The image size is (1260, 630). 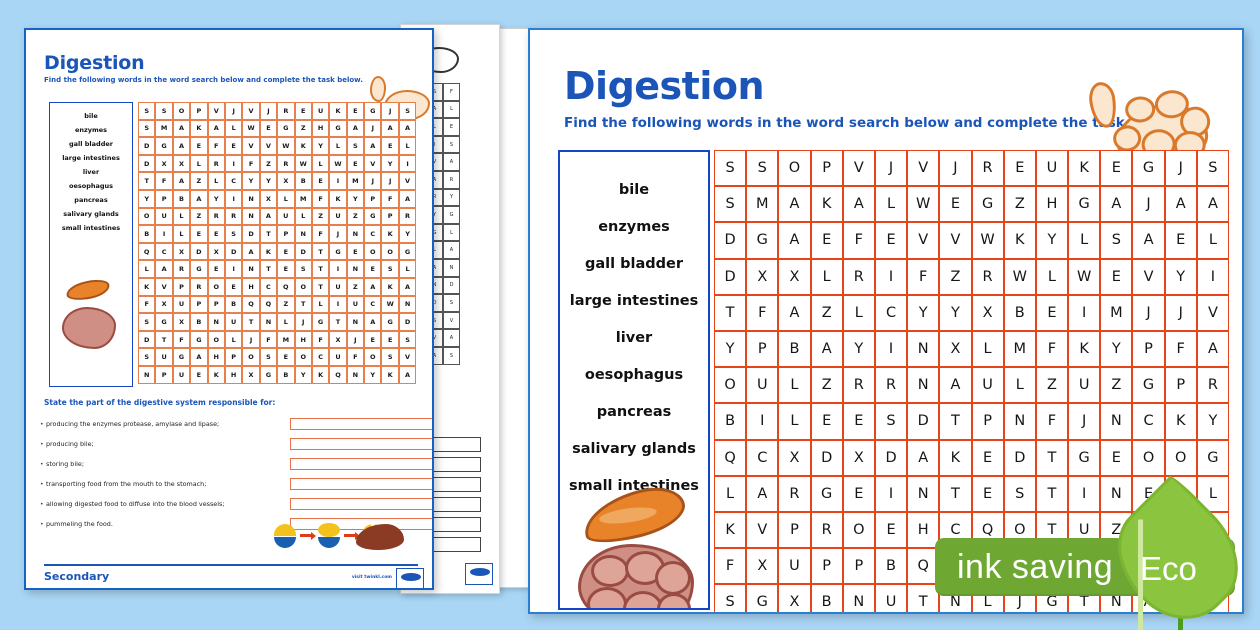 I want to click on word-search-cell: W, so click(x=286, y=146).